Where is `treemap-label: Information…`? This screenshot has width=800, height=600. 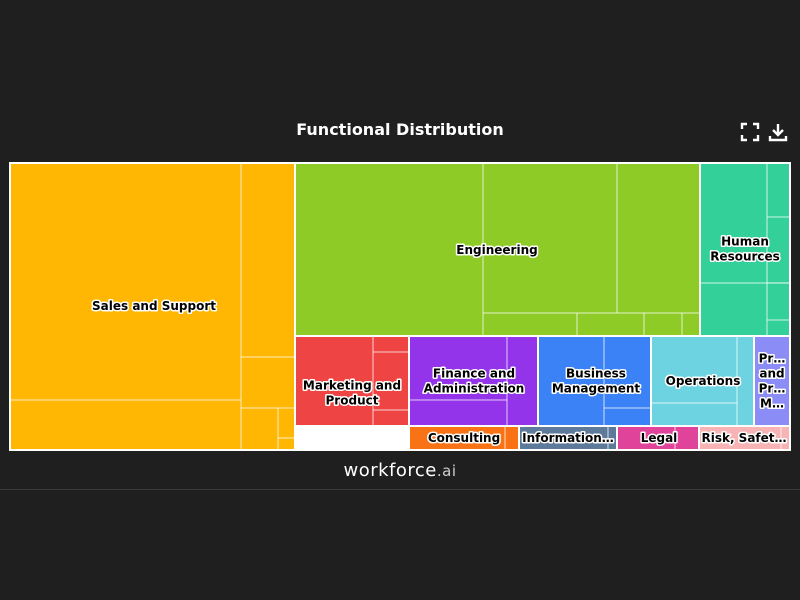 treemap-label: Information… is located at coordinates (568, 438).